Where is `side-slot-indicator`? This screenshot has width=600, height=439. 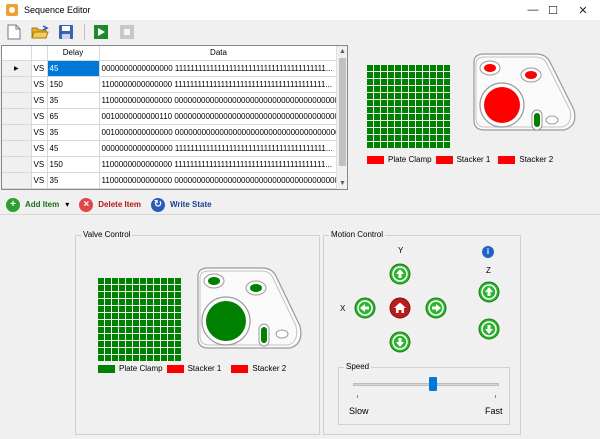
side-slot-indicator is located at coordinates (264, 335).